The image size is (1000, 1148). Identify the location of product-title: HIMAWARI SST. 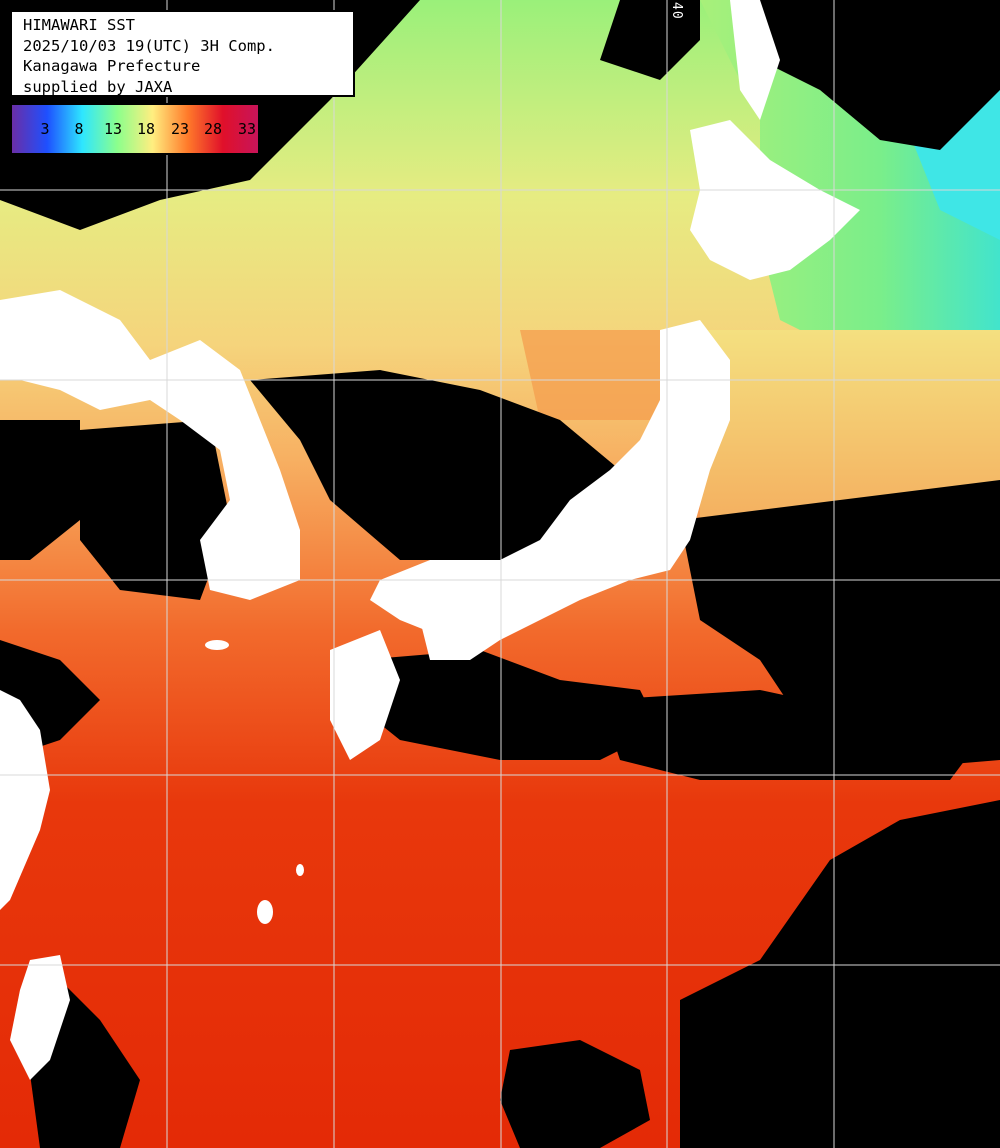
(79, 25).